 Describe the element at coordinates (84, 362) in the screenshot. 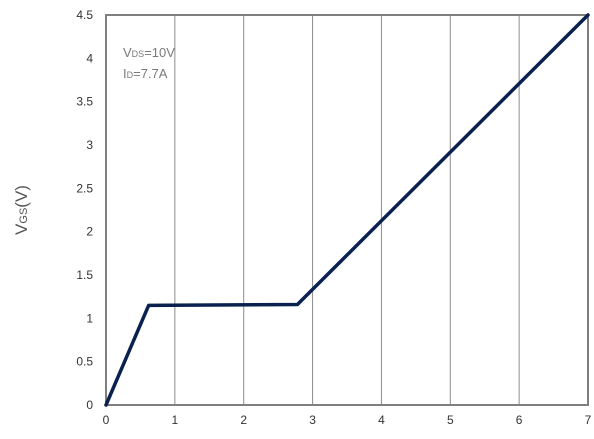

I see `y-tick-label-1: 0.5` at that location.